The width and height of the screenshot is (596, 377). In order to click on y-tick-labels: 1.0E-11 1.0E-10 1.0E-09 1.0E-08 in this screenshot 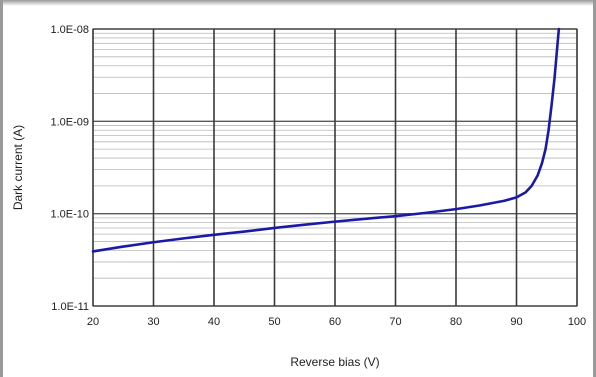, I will do `click(69, 168)`.